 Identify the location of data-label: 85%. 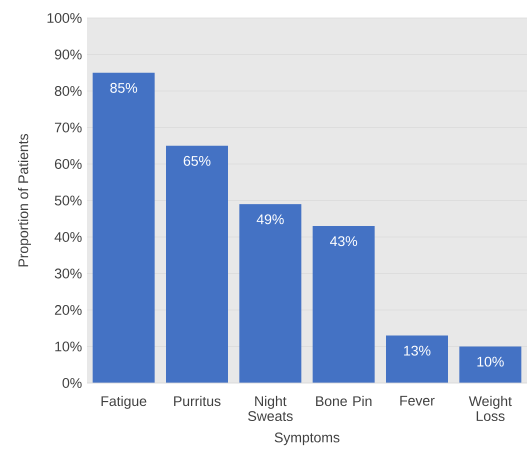
(124, 87).